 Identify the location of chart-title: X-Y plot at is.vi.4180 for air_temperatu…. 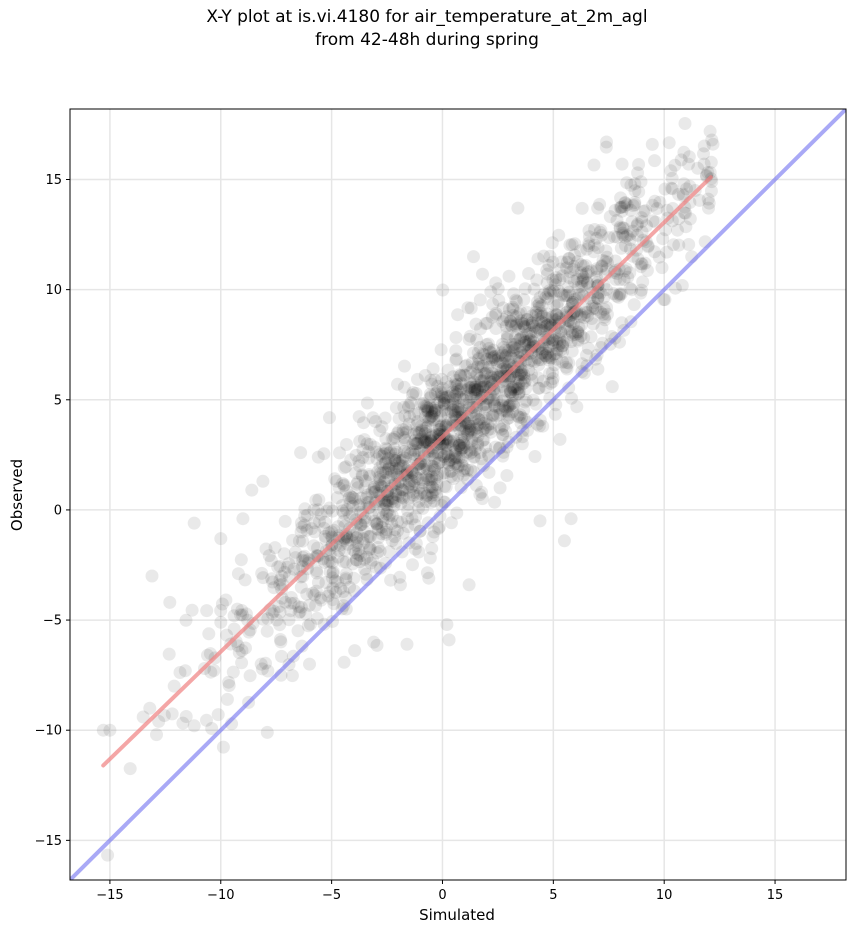
(427, 17).